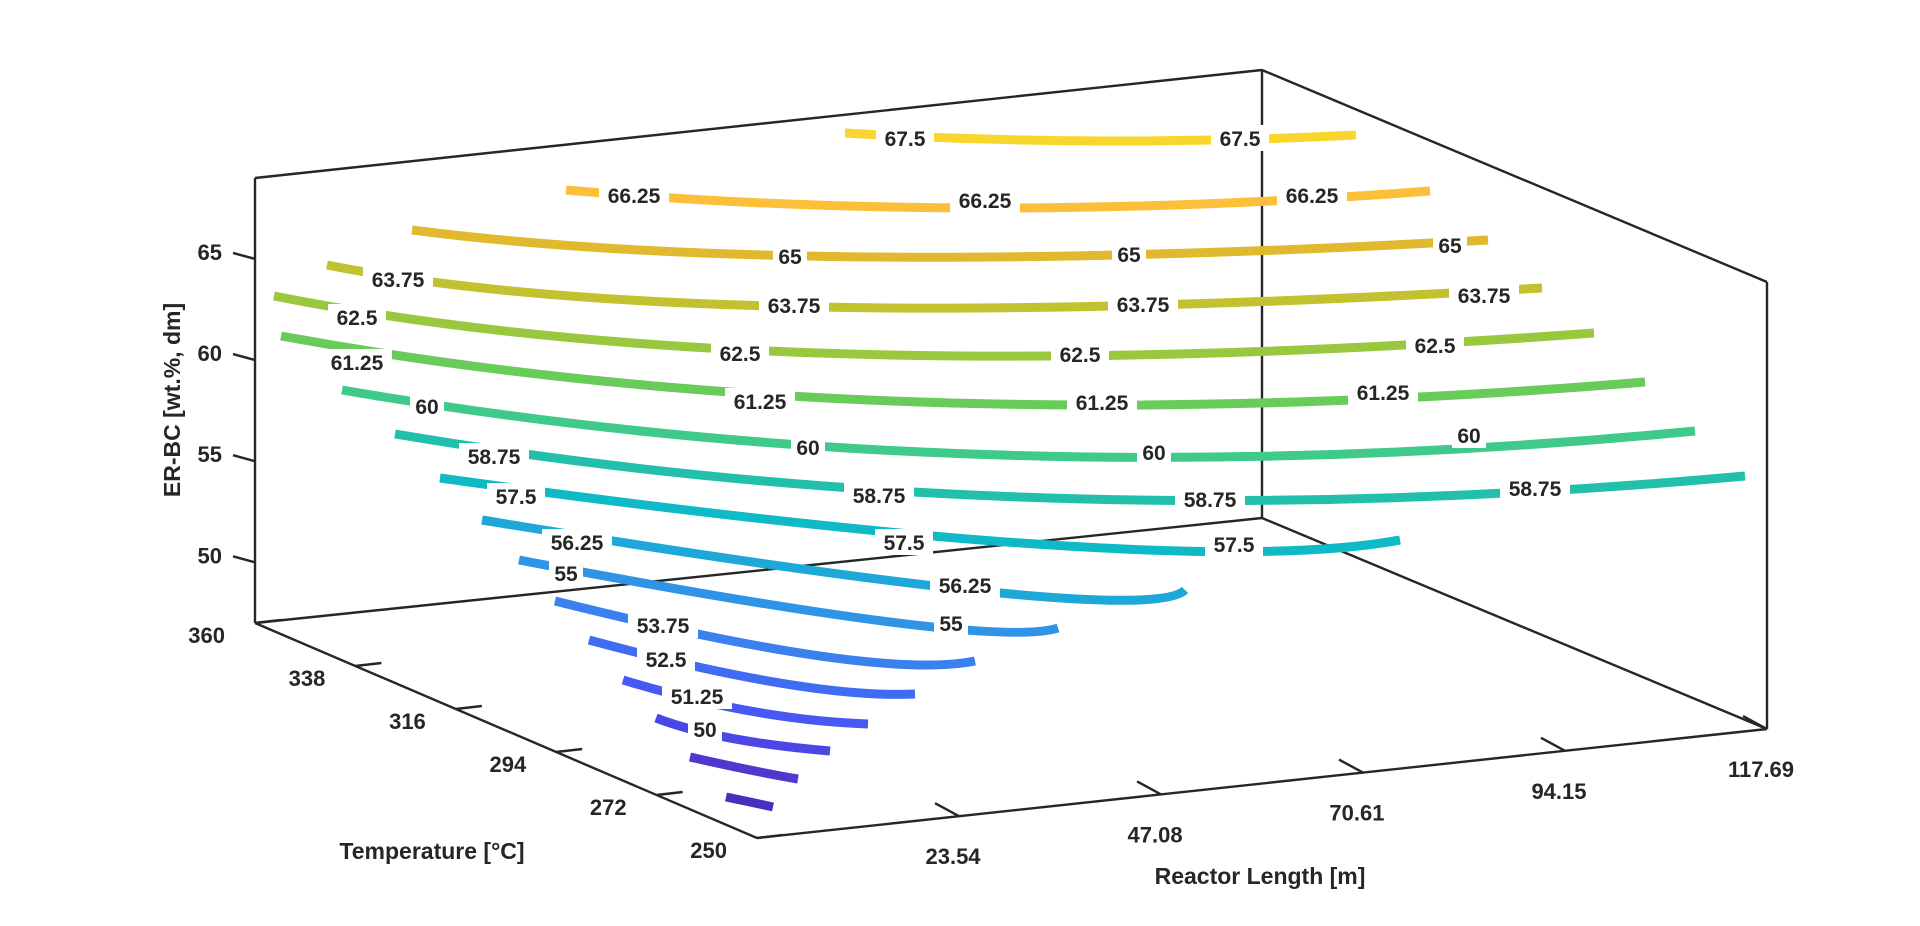 This screenshot has height=926, width=1920. I want to click on y-tick-label: 250, so click(708, 850).